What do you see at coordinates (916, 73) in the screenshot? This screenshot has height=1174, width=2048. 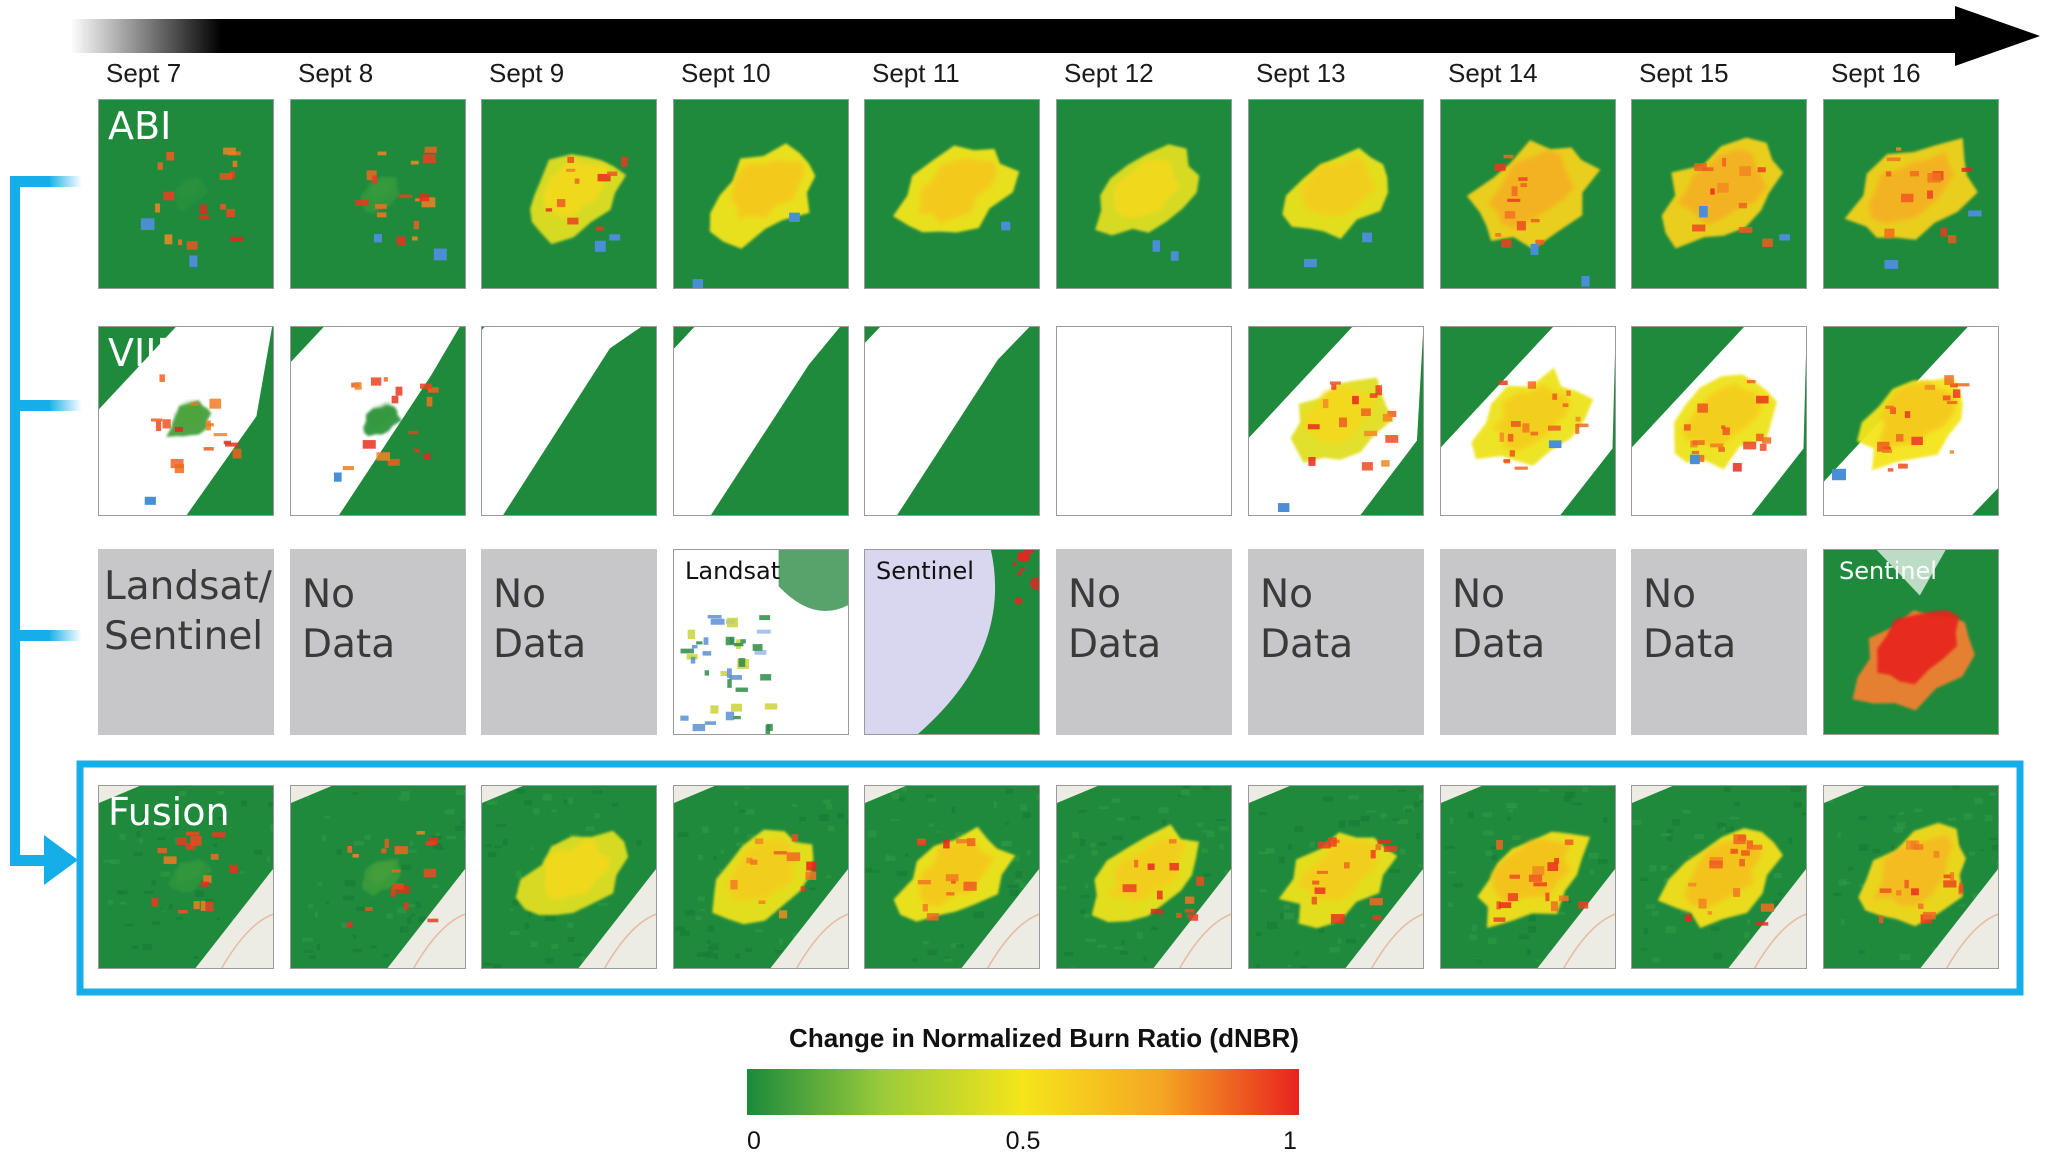 I see `date-label: Sept 11` at bounding box center [916, 73].